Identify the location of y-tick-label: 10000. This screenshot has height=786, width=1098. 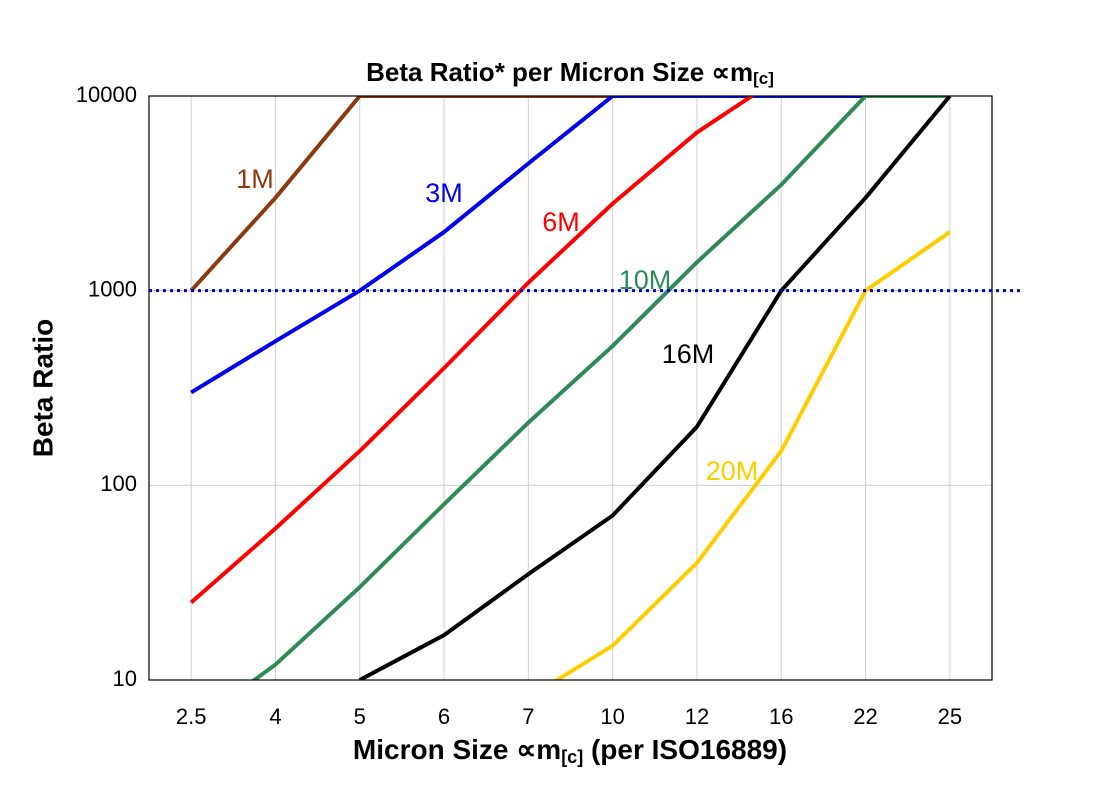
(106, 94).